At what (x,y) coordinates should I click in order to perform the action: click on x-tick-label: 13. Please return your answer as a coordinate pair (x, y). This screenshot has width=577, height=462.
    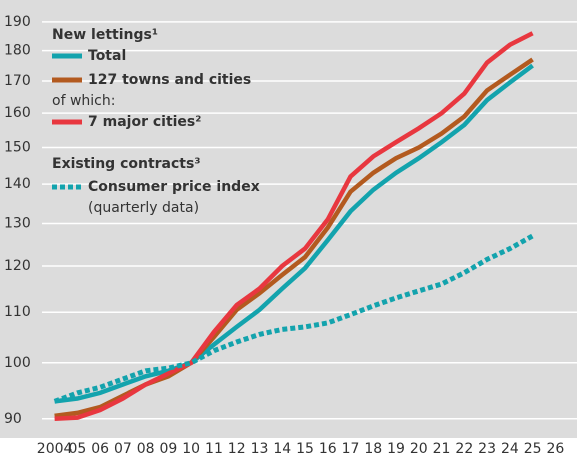
    Looking at the image, I should click on (260, 449).